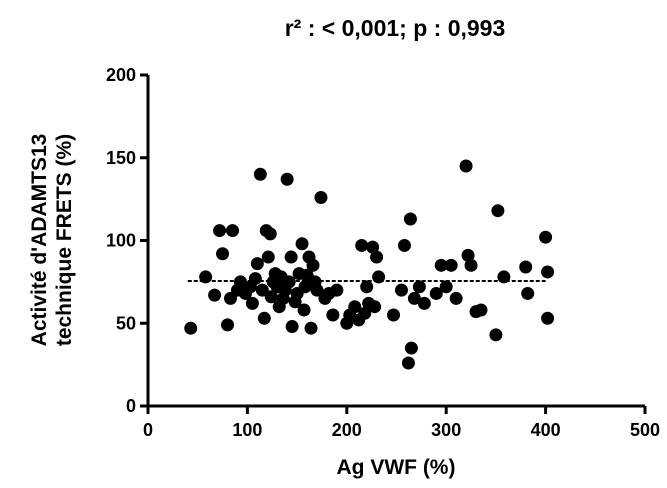 This screenshot has height=488, width=667. What do you see at coordinates (126, 323) in the screenshot?
I see `y-tick-label: 50` at bounding box center [126, 323].